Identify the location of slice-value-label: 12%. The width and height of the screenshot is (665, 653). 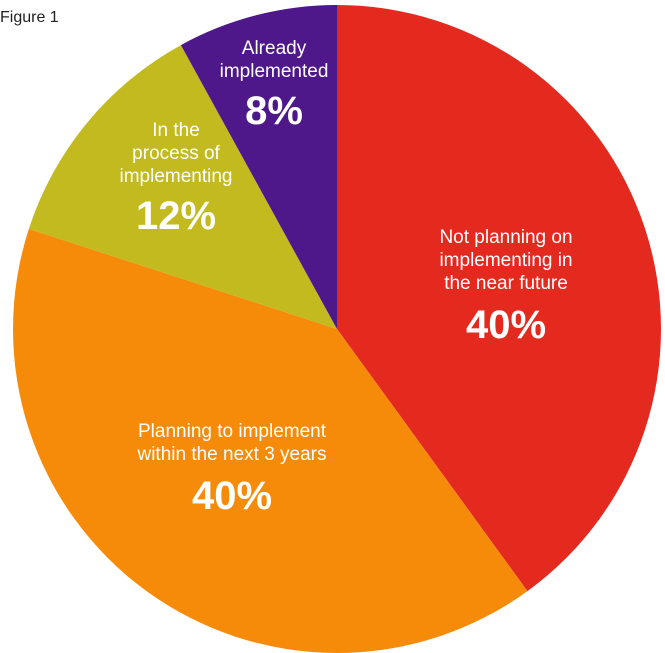
(176, 216).